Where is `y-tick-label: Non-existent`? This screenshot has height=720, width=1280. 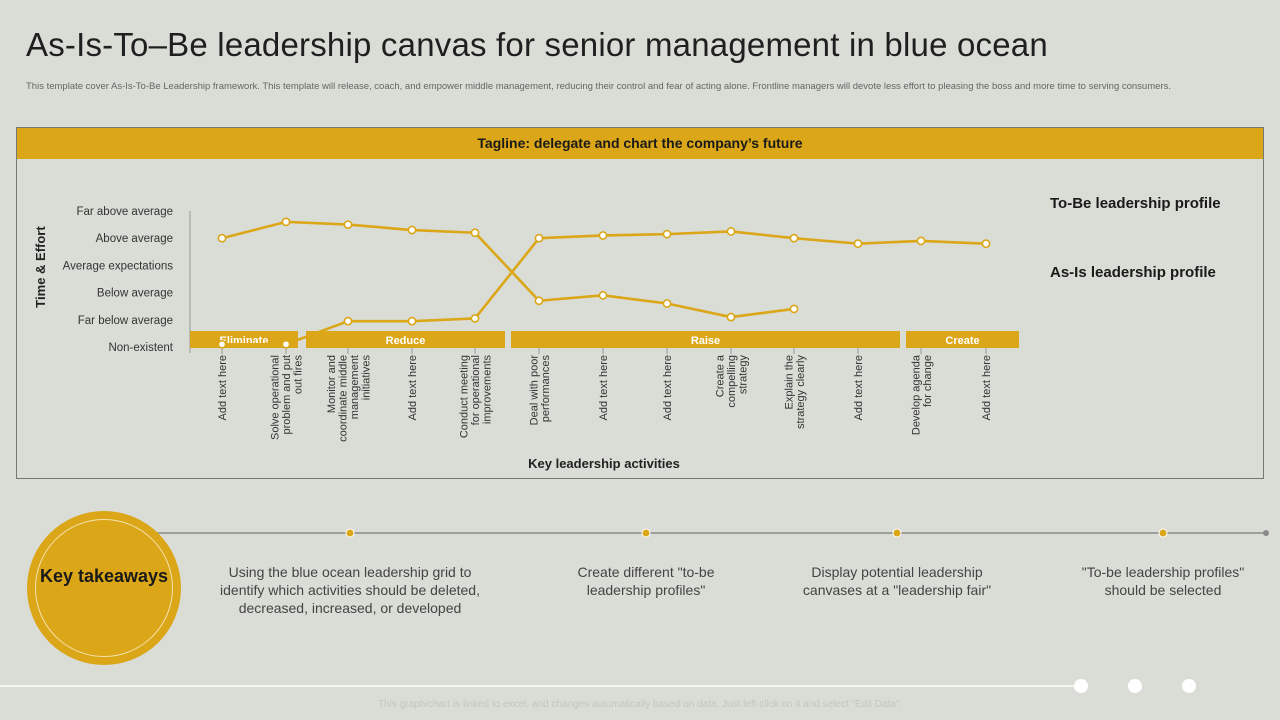 y-tick-label: Non-existent is located at coordinates (140, 348).